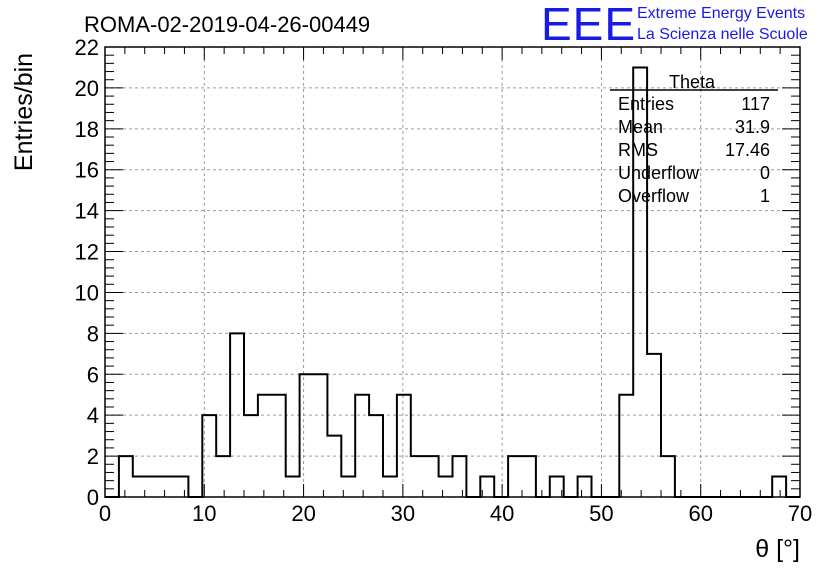 The width and height of the screenshot is (836, 572). What do you see at coordinates (303, 513) in the screenshot?
I see `x-tick-label: 20` at bounding box center [303, 513].